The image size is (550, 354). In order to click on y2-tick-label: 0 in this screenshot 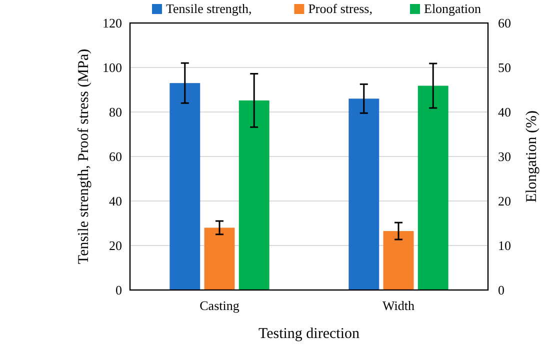, I will do `click(501, 290)`.